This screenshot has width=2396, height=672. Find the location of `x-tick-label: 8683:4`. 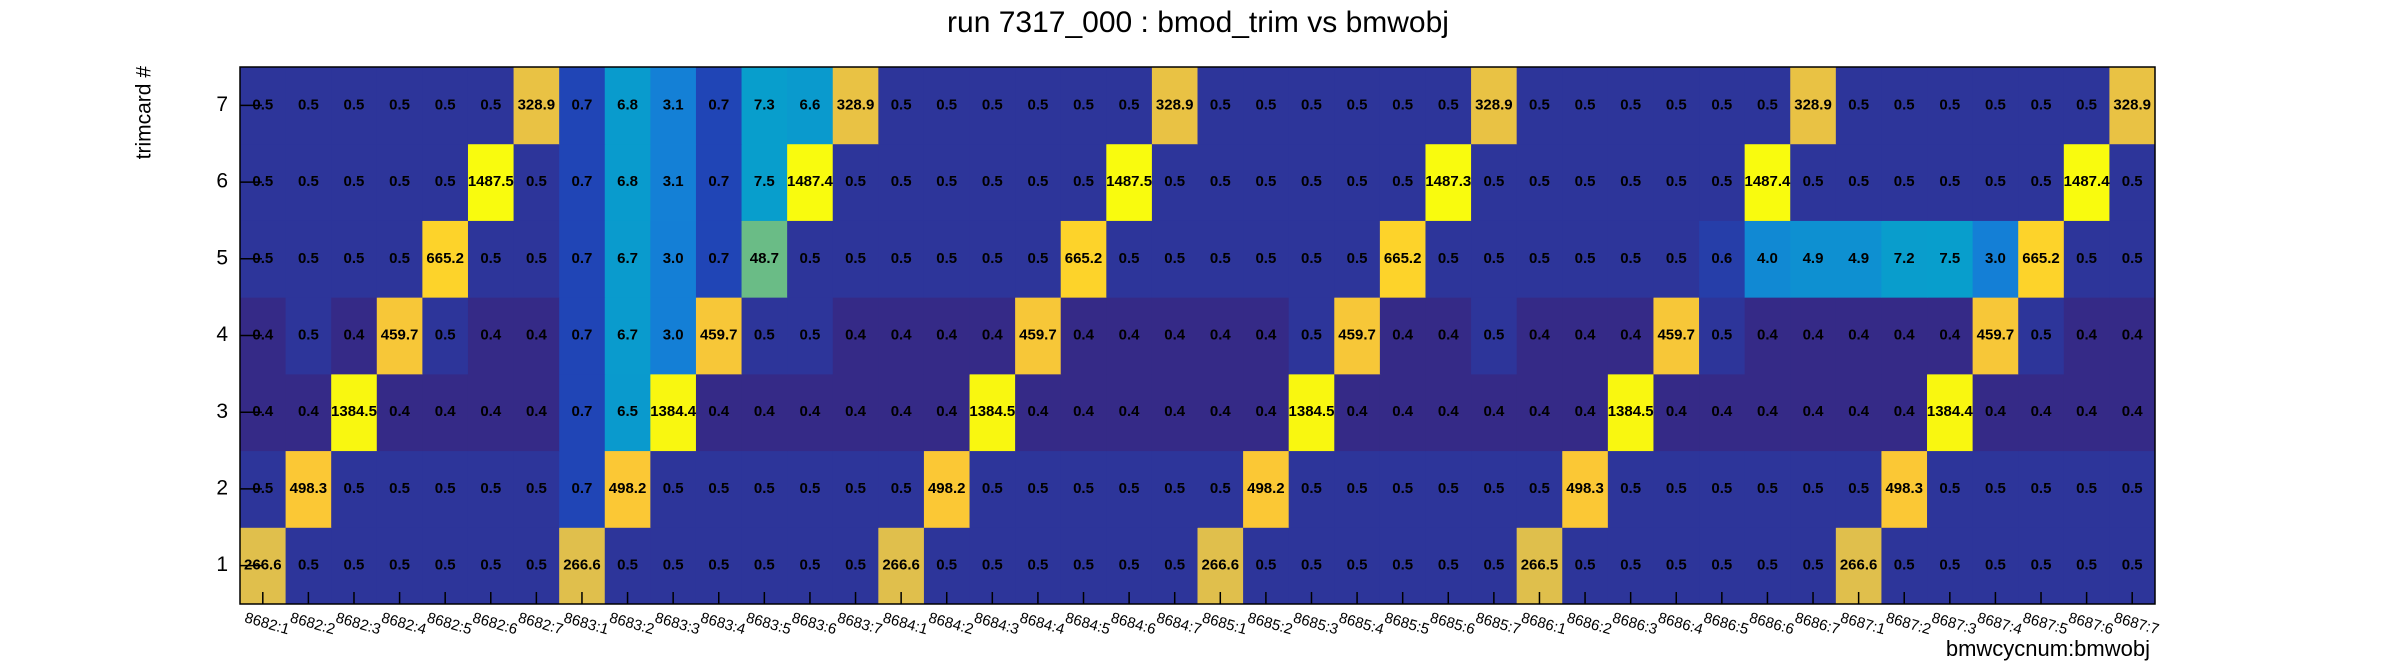

x-tick-label: 8683:4 is located at coordinates (723, 623).